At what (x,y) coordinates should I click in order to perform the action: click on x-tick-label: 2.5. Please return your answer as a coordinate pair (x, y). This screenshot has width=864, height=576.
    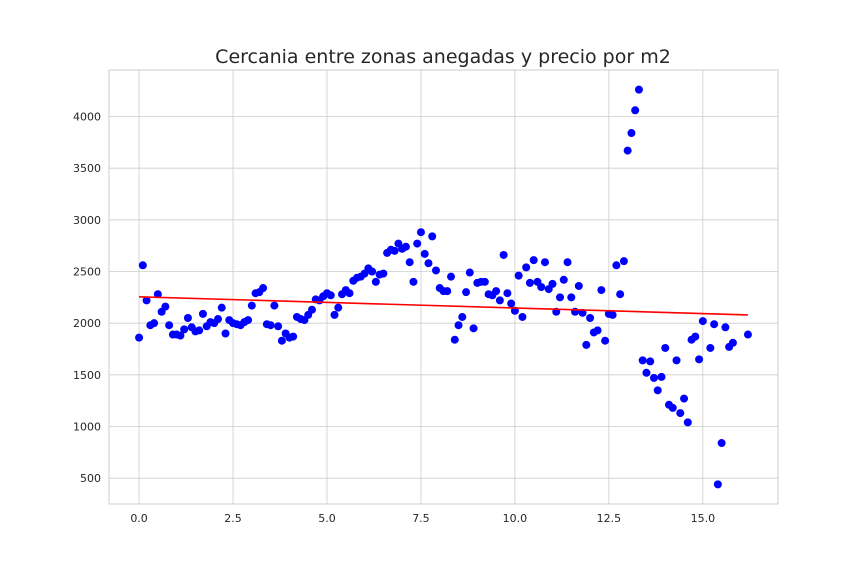
    Looking at the image, I should click on (233, 518).